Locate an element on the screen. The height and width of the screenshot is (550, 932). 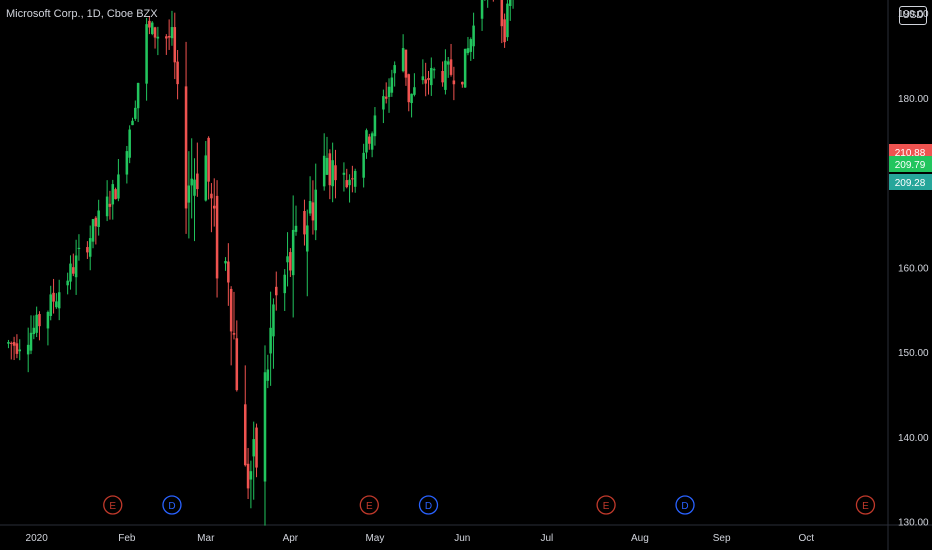
event-circle is located at coordinates (685, 505).